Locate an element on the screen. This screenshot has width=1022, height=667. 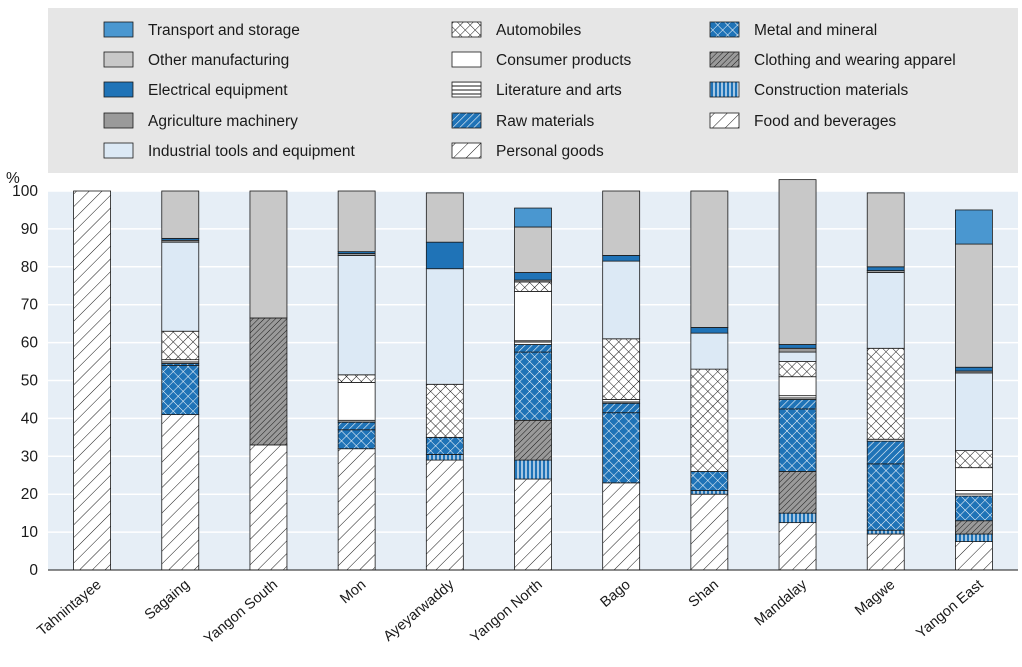
legend-label: Automobiles is located at coordinates (539, 30).